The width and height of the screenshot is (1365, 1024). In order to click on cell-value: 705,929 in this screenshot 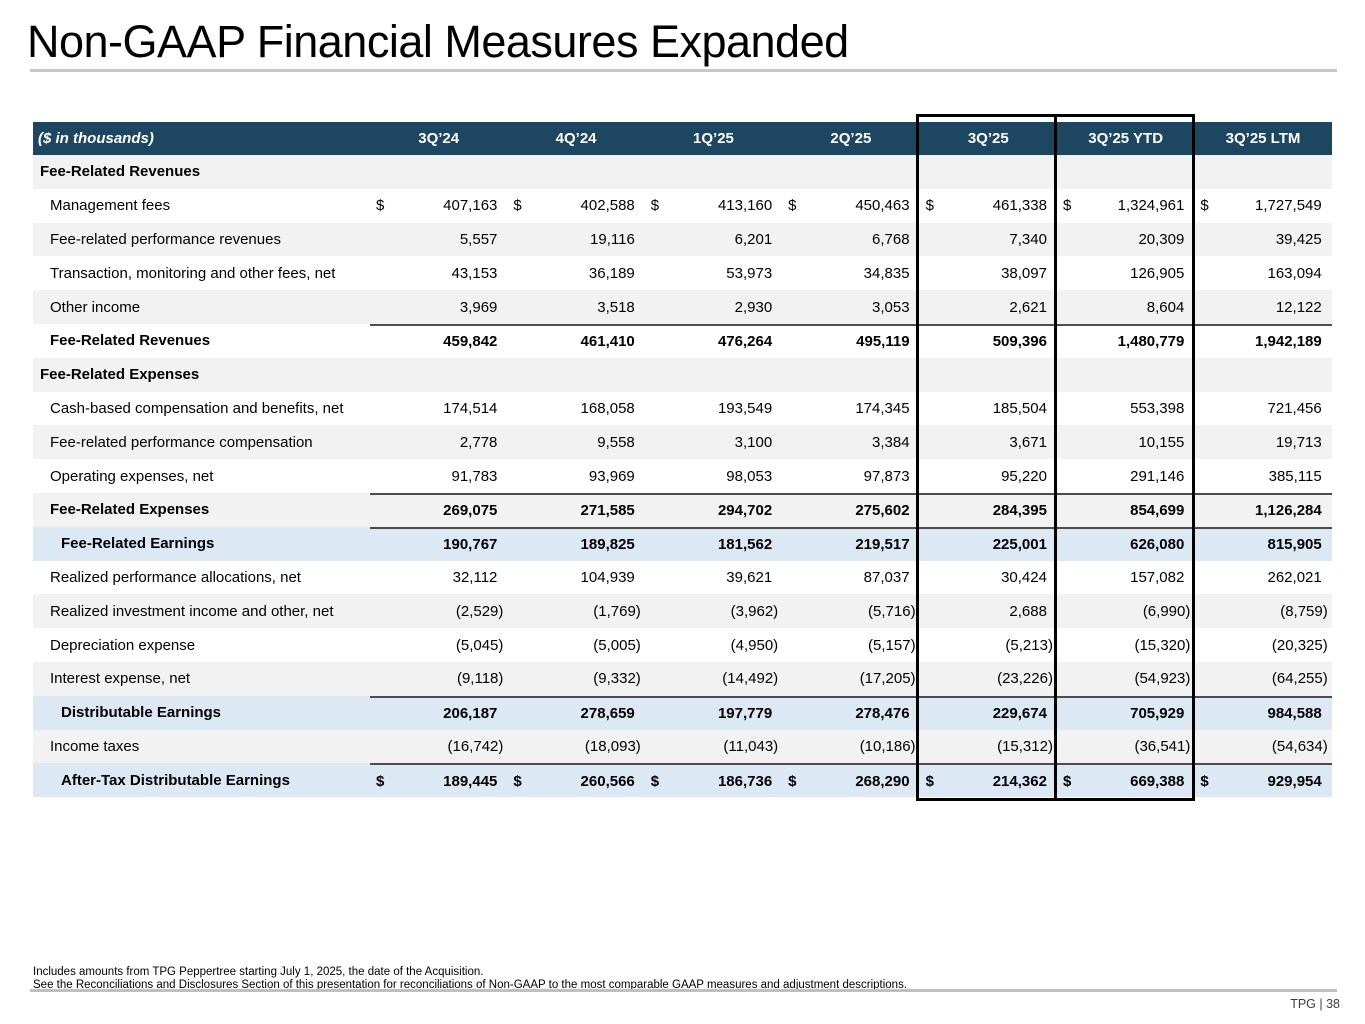, I will do `click(1125, 712)`.